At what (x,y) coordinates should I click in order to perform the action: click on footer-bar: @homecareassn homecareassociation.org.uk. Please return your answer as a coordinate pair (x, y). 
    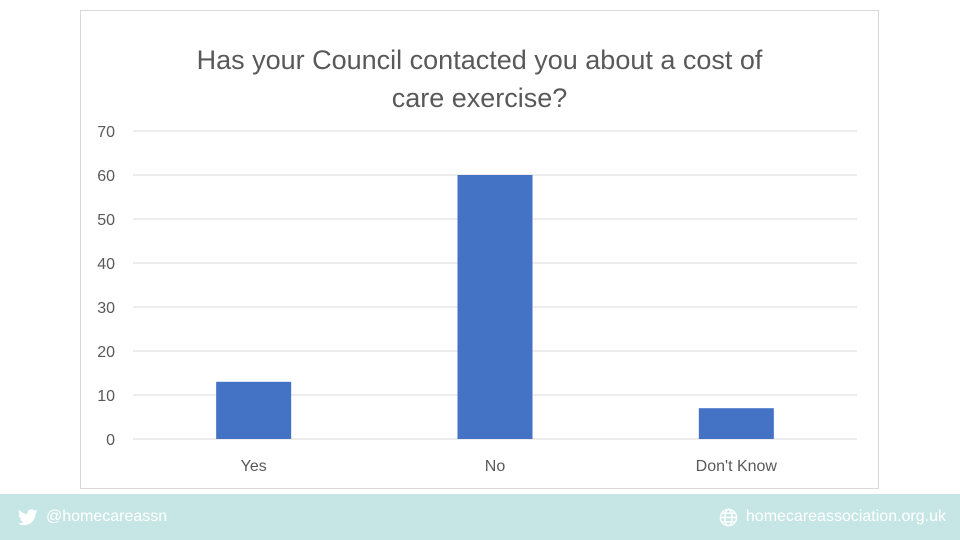
    Looking at the image, I should click on (480, 517).